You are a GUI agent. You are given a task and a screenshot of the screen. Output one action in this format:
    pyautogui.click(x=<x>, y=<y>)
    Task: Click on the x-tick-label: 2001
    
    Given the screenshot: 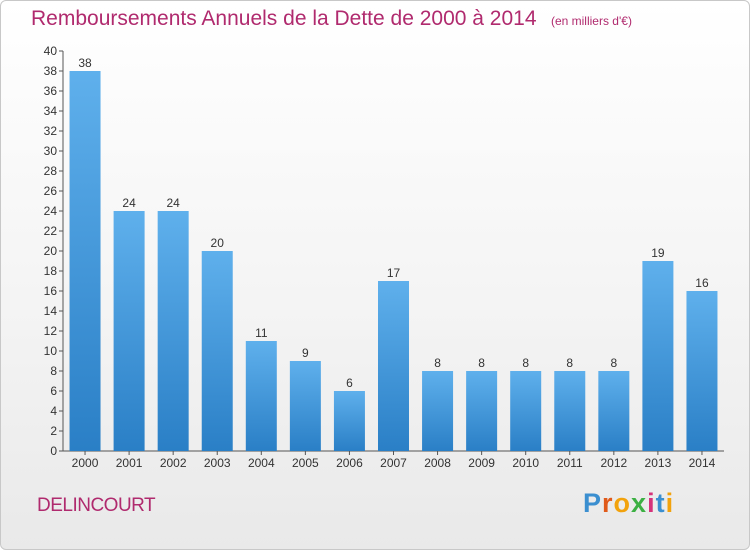 What is the action you would take?
    pyautogui.click(x=129, y=463)
    